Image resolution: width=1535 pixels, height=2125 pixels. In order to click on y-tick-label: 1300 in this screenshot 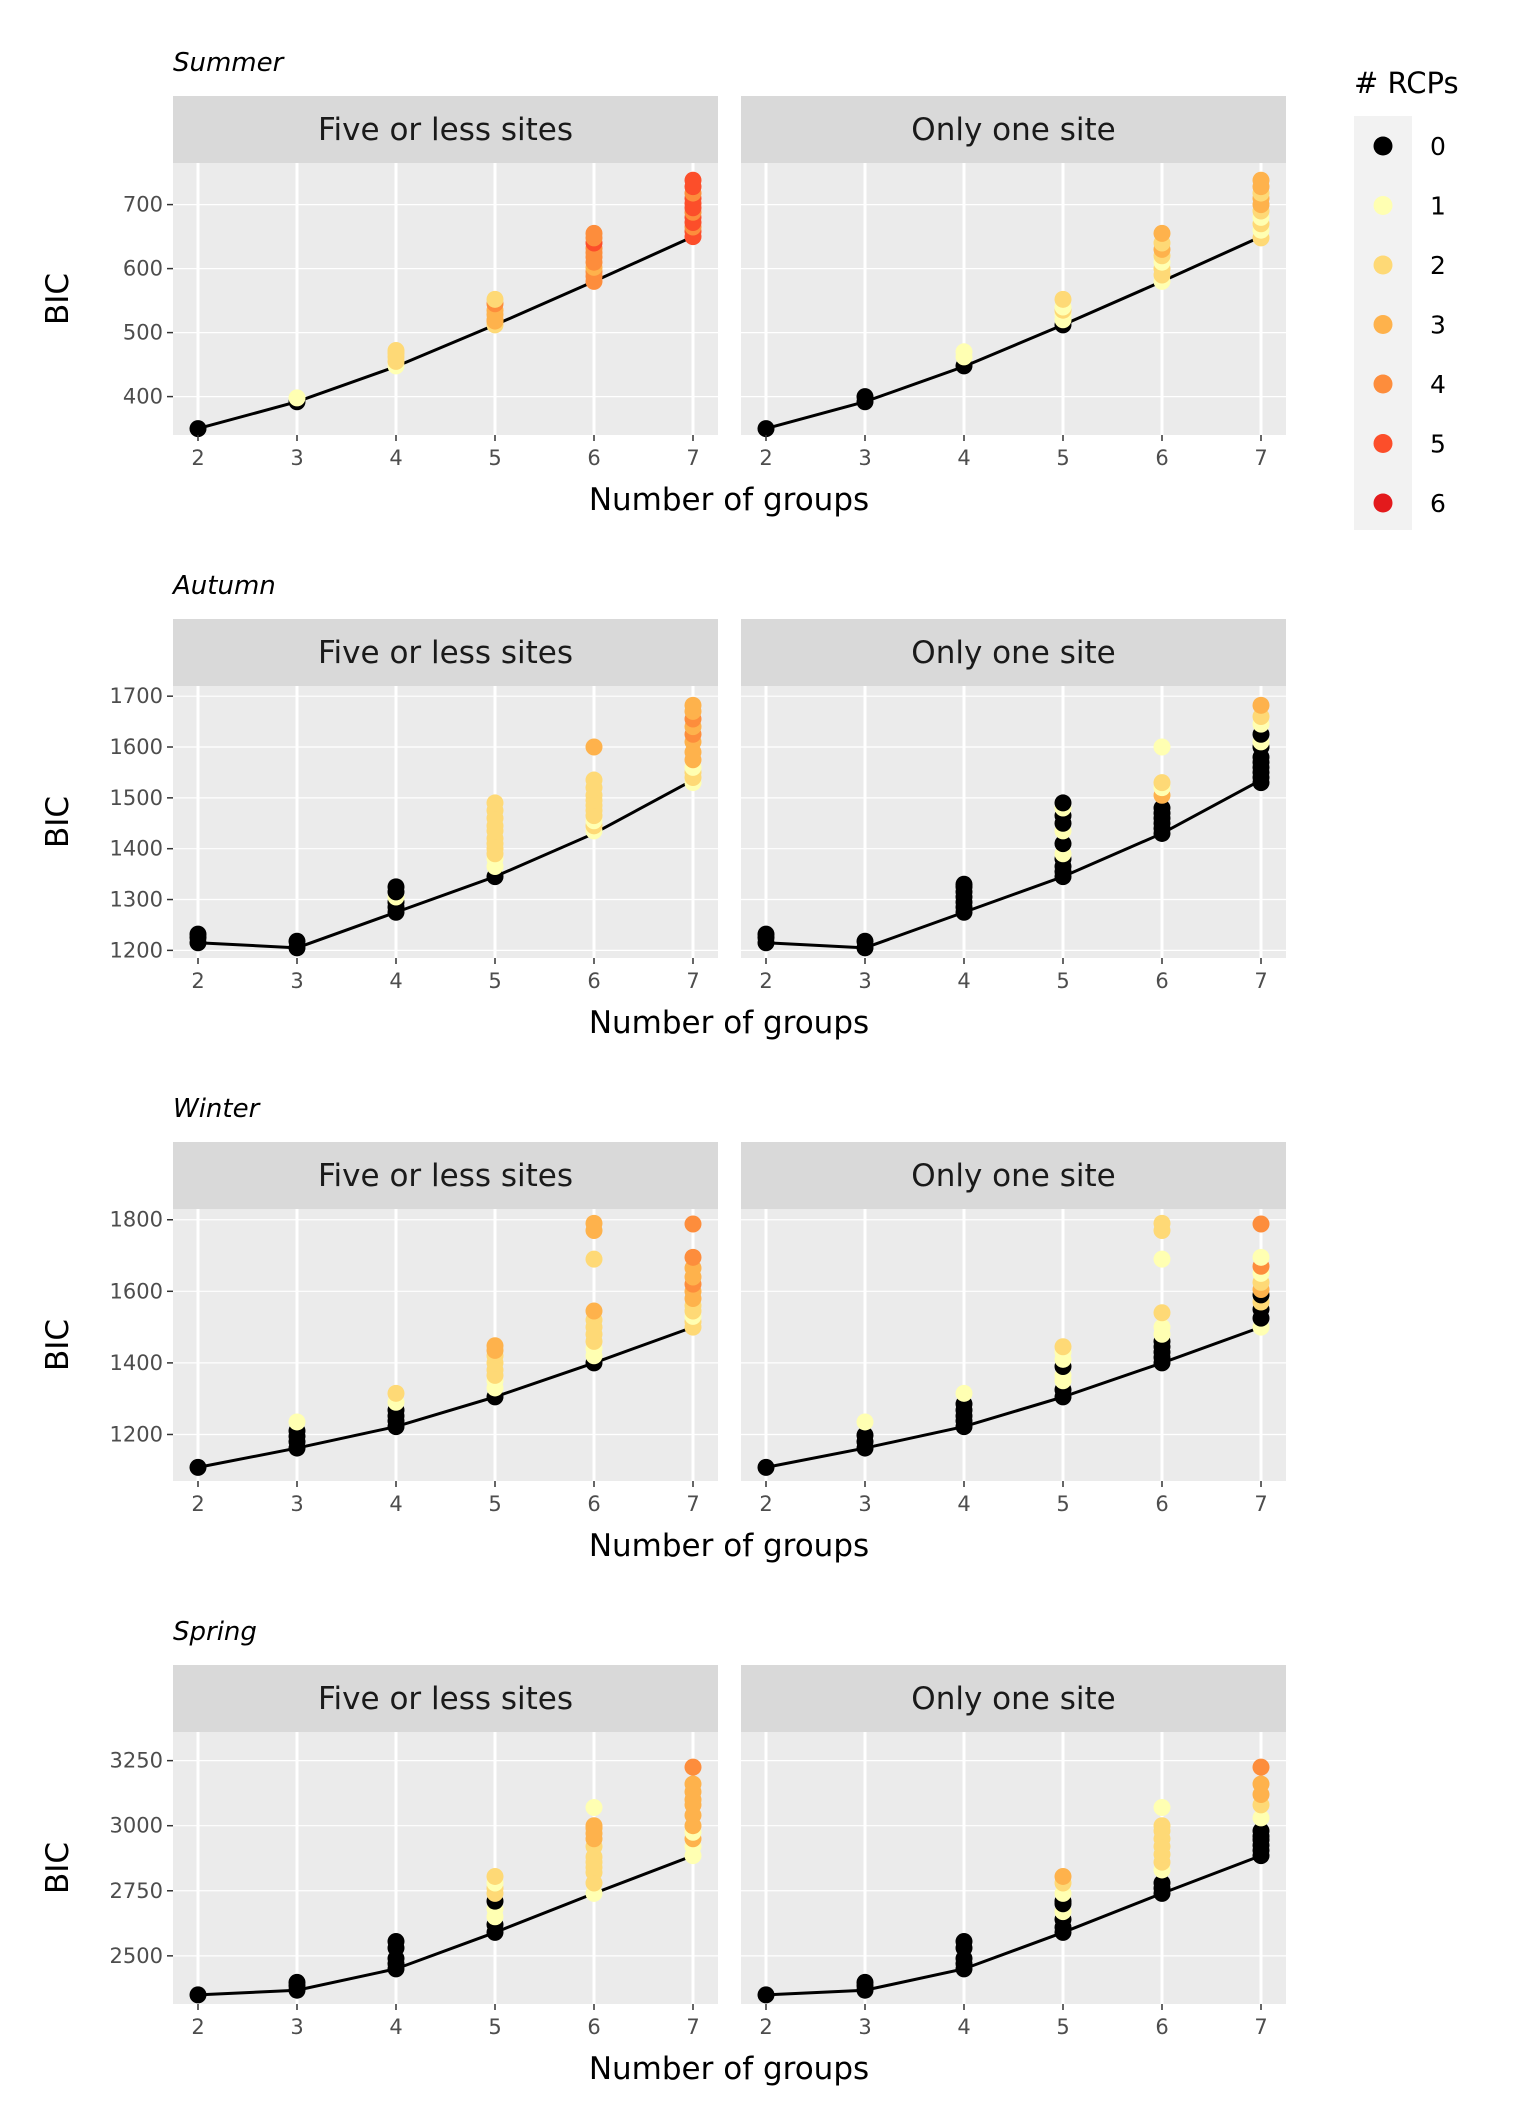, I will do `click(136, 900)`.